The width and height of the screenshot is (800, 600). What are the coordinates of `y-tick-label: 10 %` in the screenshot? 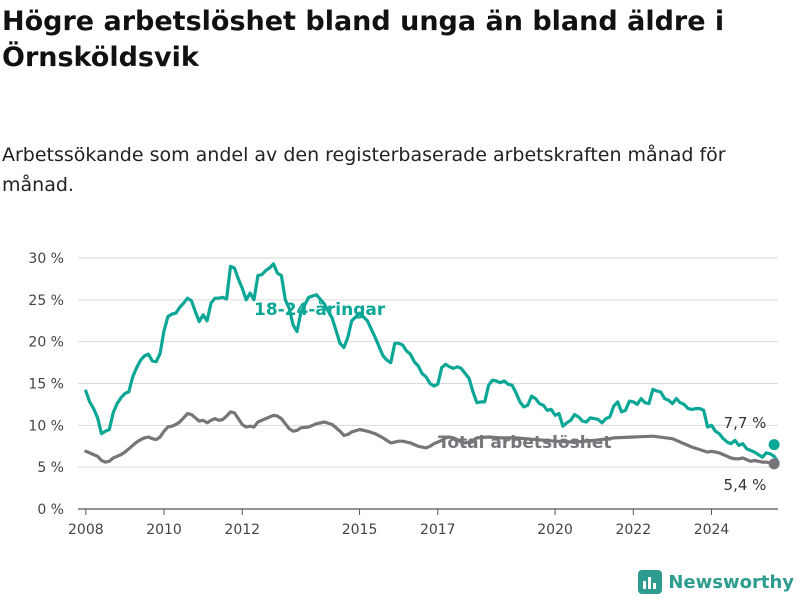 It's located at (46, 426).